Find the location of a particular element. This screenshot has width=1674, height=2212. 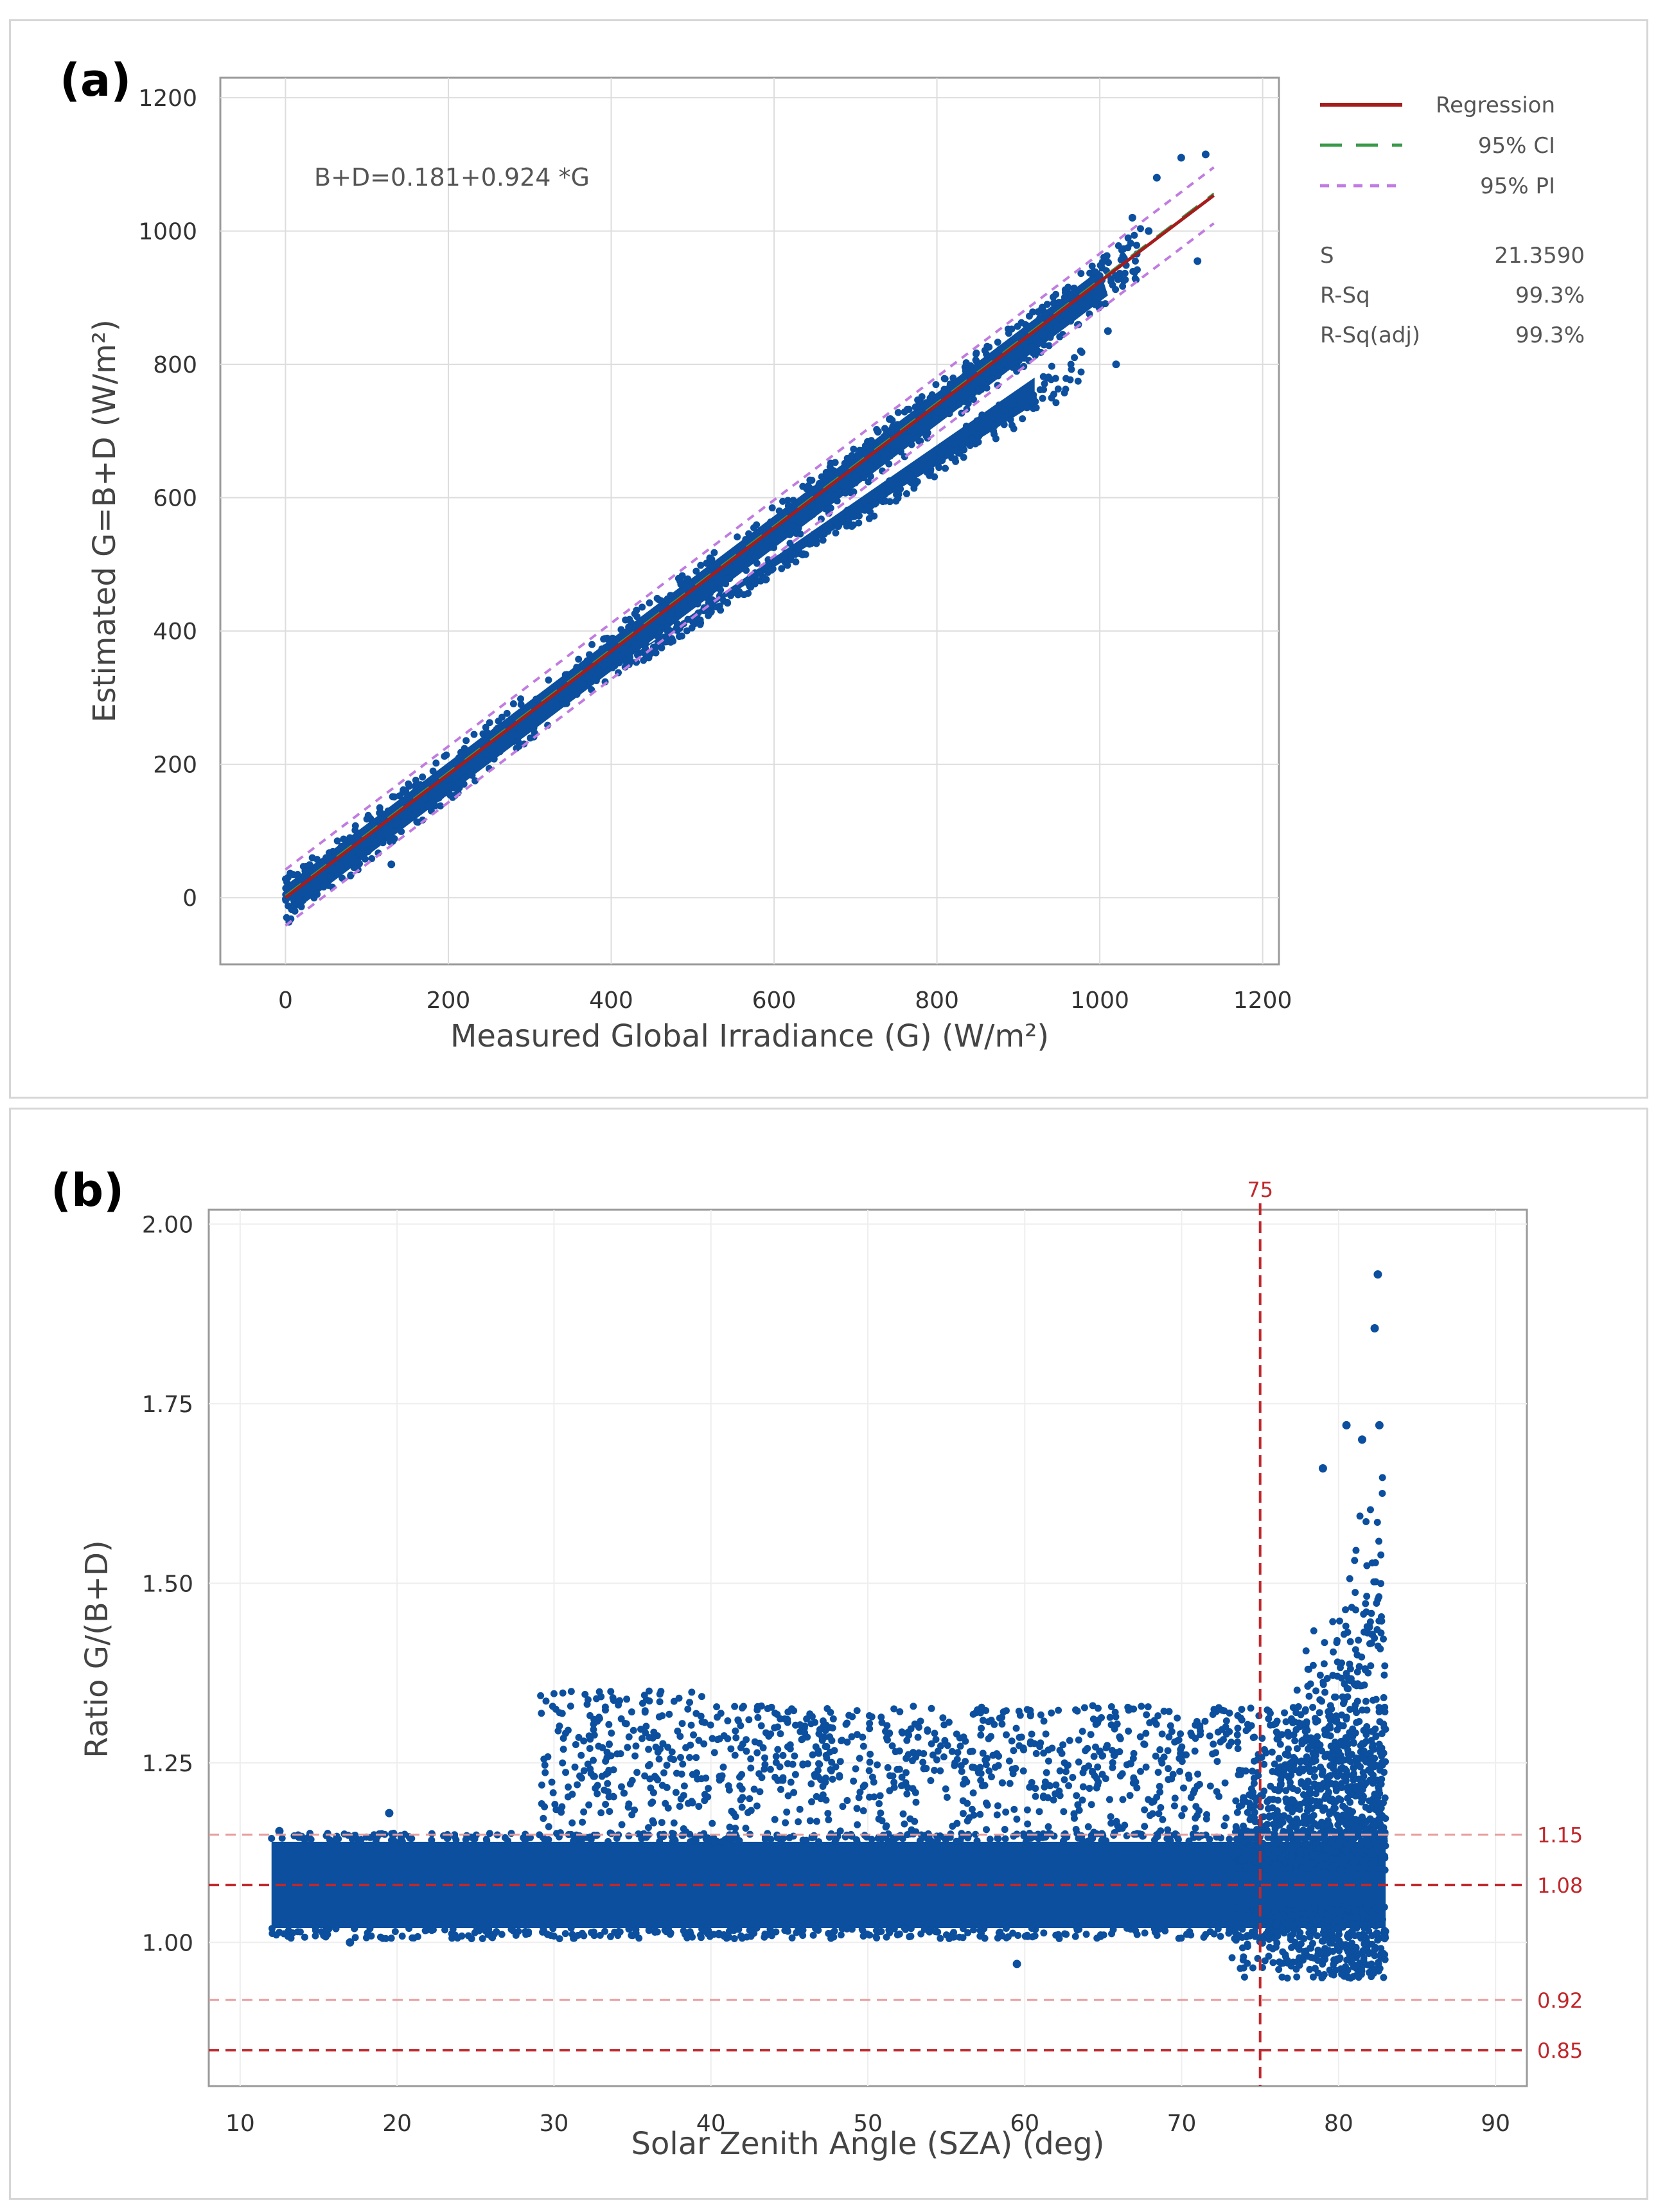

stat-label-rsq: R-Sq is located at coordinates (1345, 295).